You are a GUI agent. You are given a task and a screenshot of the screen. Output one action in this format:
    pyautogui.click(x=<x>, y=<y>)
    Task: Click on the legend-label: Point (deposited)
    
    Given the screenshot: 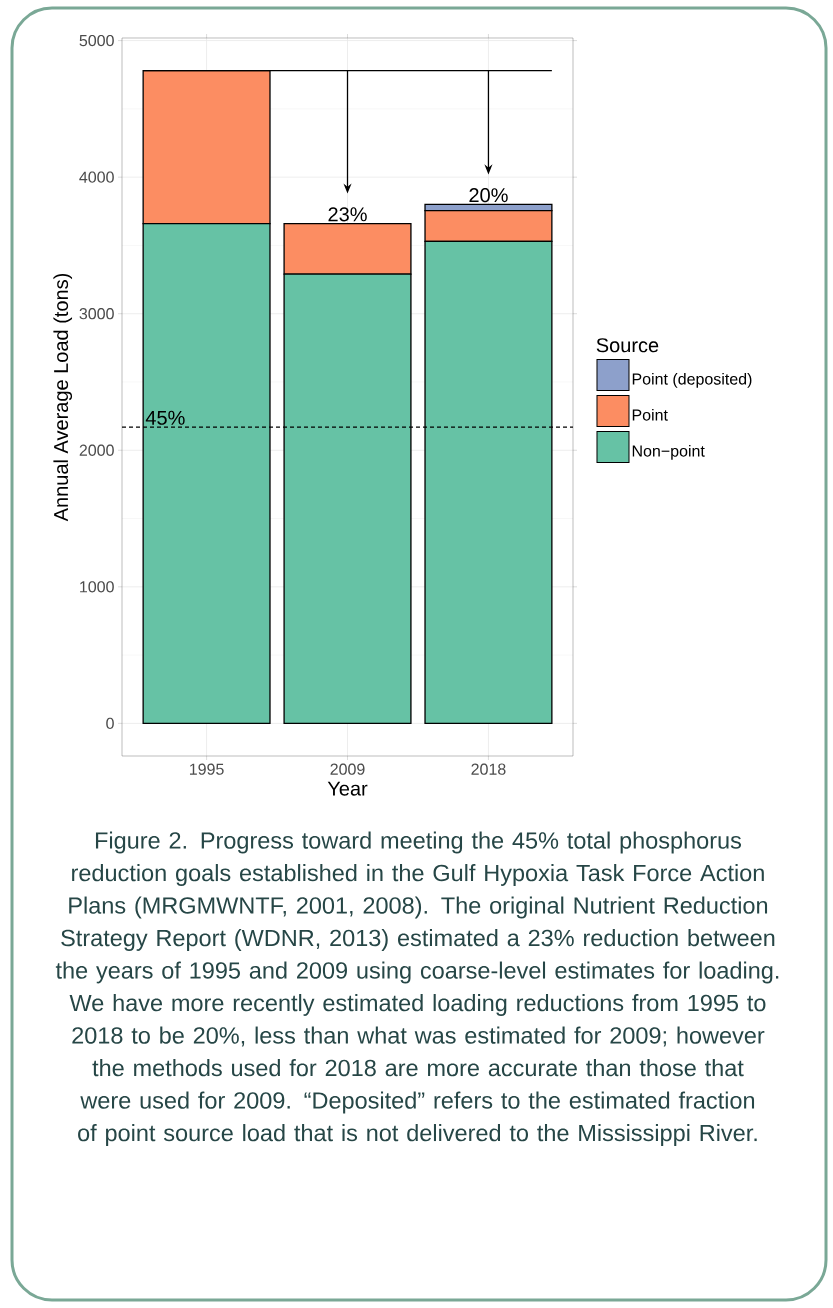 What is the action you would take?
    pyautogui.click(x=692, y=380)
    